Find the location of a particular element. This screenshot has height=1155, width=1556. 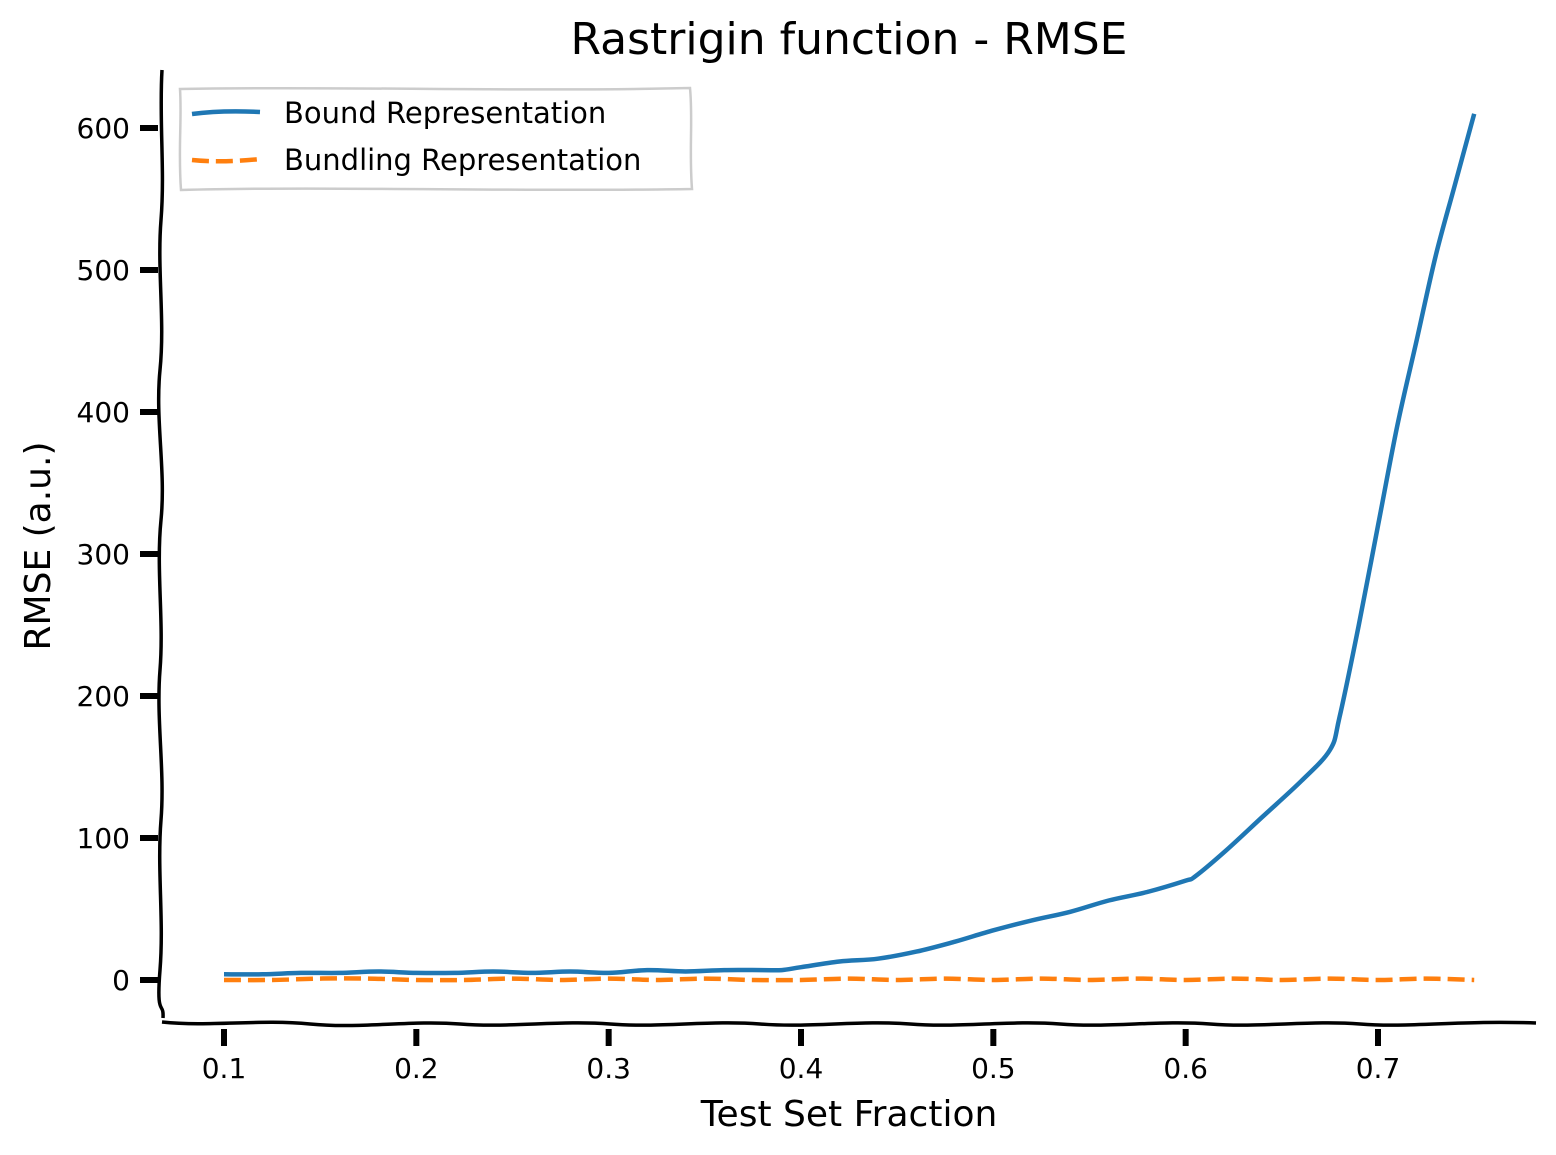

y-tick-label: 400 is located at coordinates (103, 412).